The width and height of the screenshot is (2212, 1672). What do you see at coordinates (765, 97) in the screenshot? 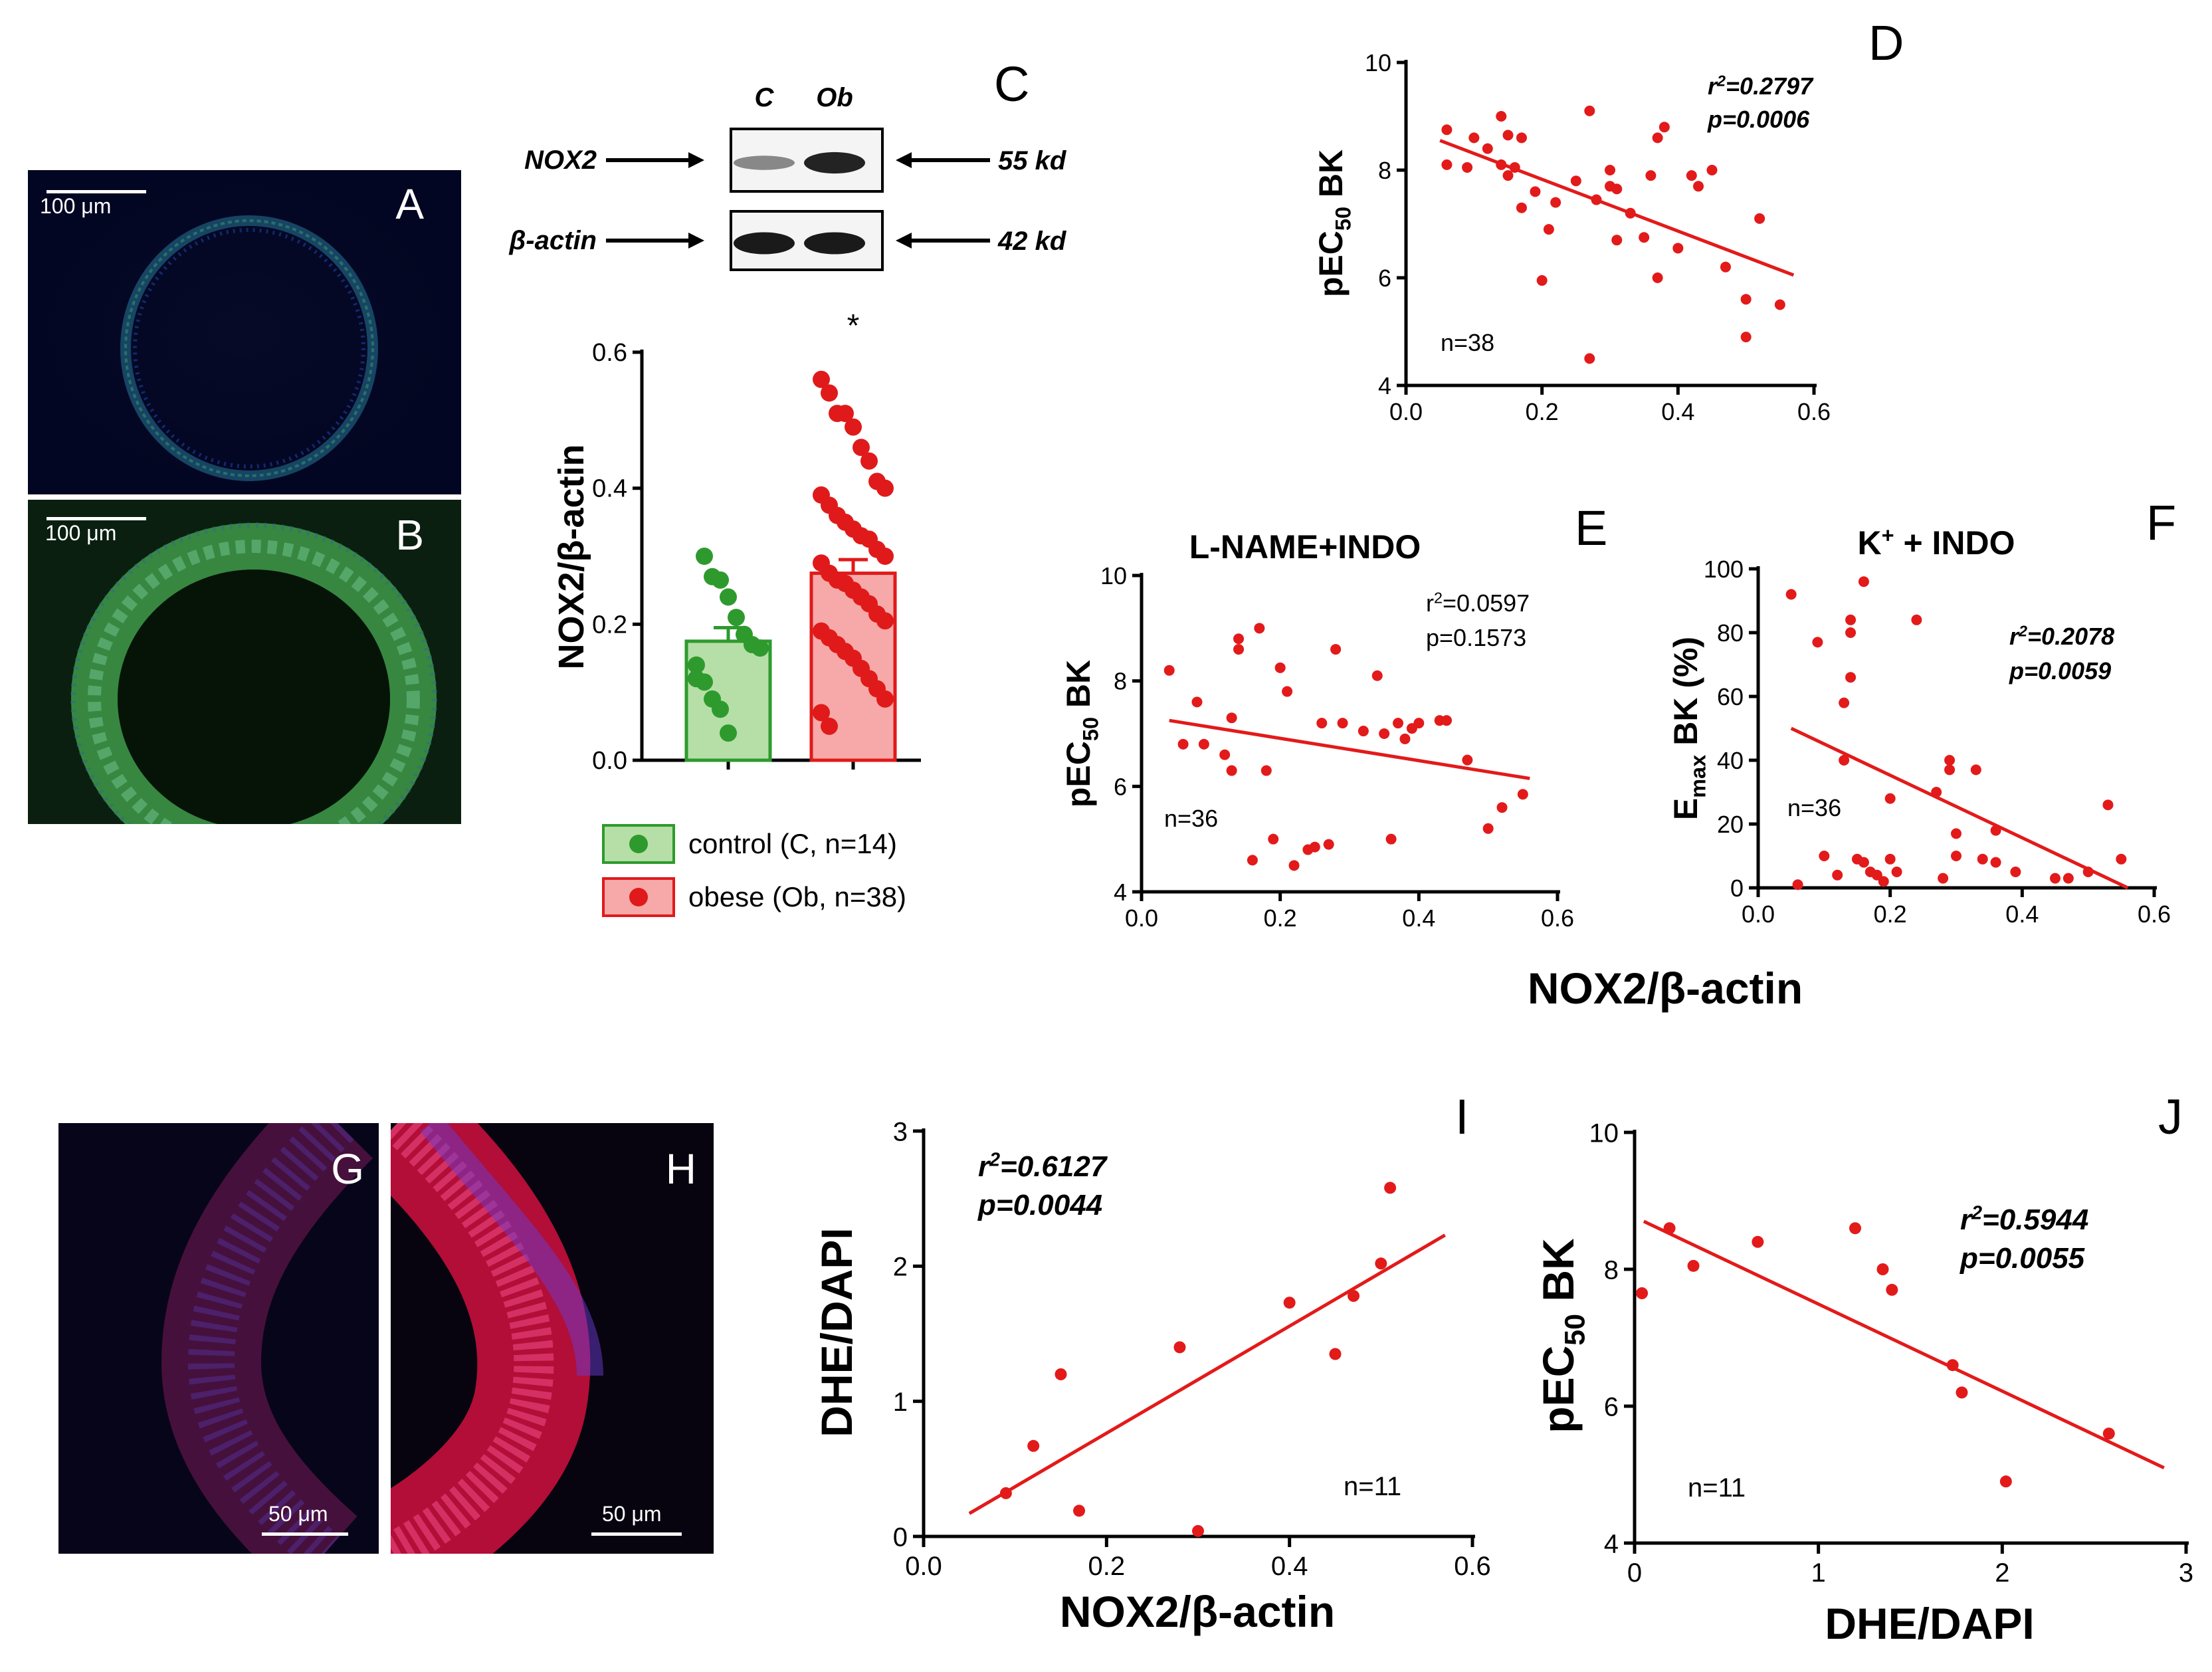
I see `lane-label-c: C` at bounding box center [765, 97].